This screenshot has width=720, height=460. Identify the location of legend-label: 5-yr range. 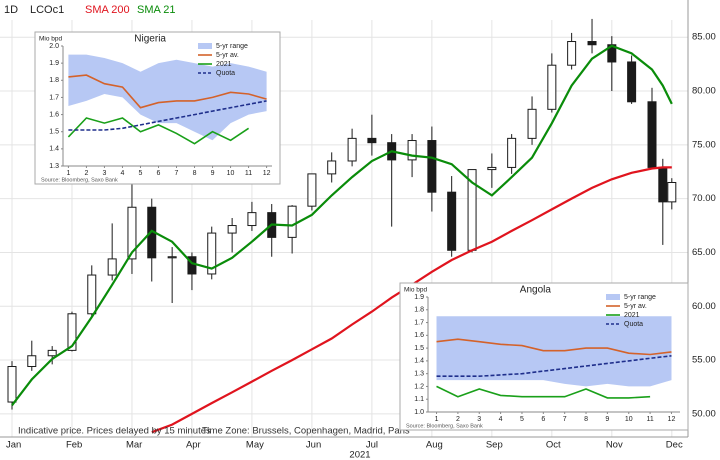
(640, 297).